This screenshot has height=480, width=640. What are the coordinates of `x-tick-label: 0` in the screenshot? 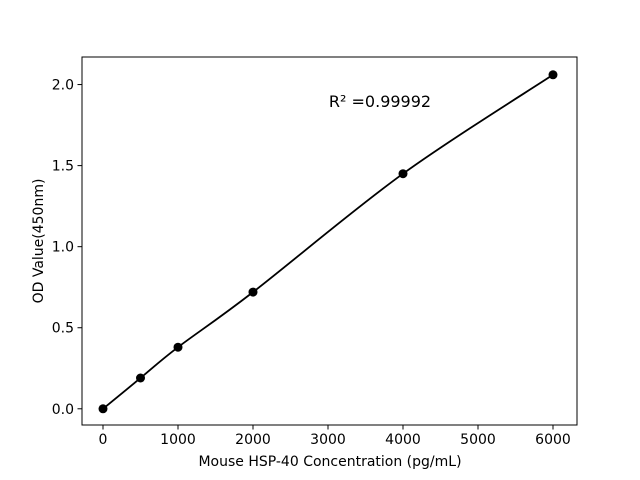 It's located at (103, 440).